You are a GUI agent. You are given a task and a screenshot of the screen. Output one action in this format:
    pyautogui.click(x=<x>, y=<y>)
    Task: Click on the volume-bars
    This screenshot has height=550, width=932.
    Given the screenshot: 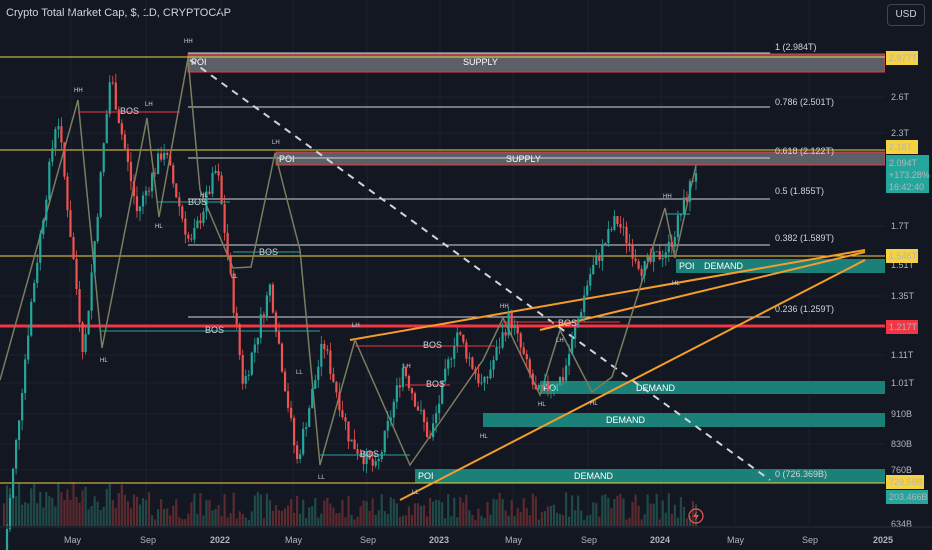 What is the action you would take?
    pyautogui.click(x=350, y=504)
    